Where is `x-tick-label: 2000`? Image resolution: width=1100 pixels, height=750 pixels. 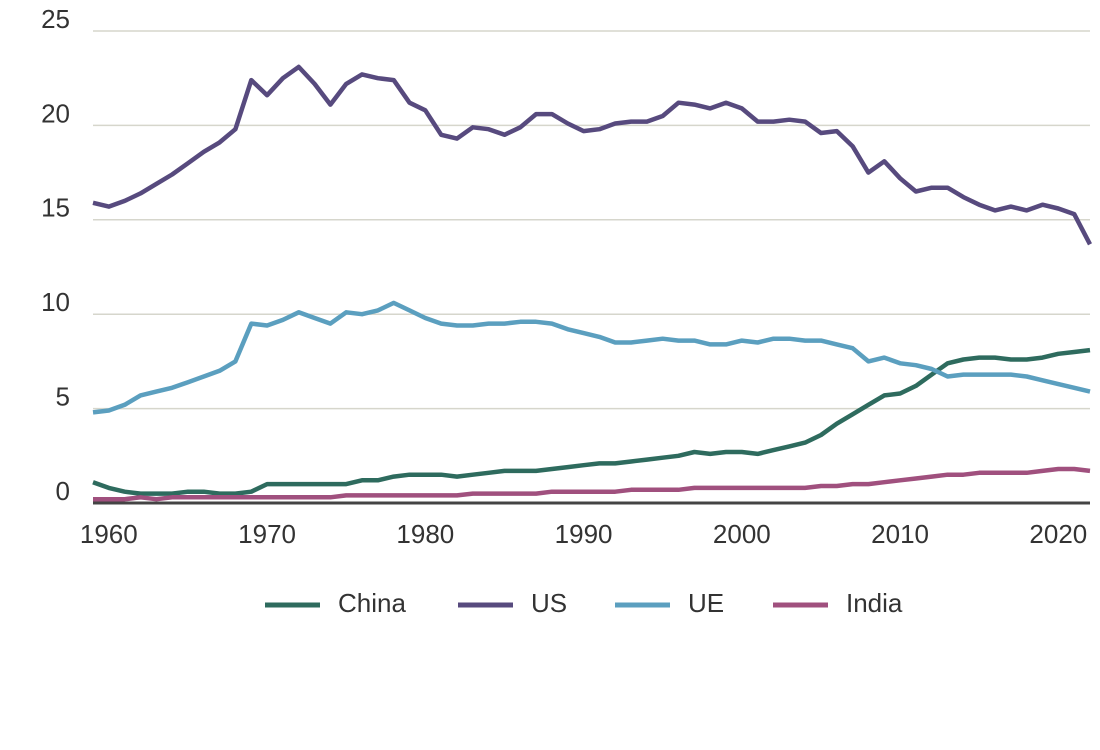
x-tick-label: 2000 is located at coordinates (742, 534).